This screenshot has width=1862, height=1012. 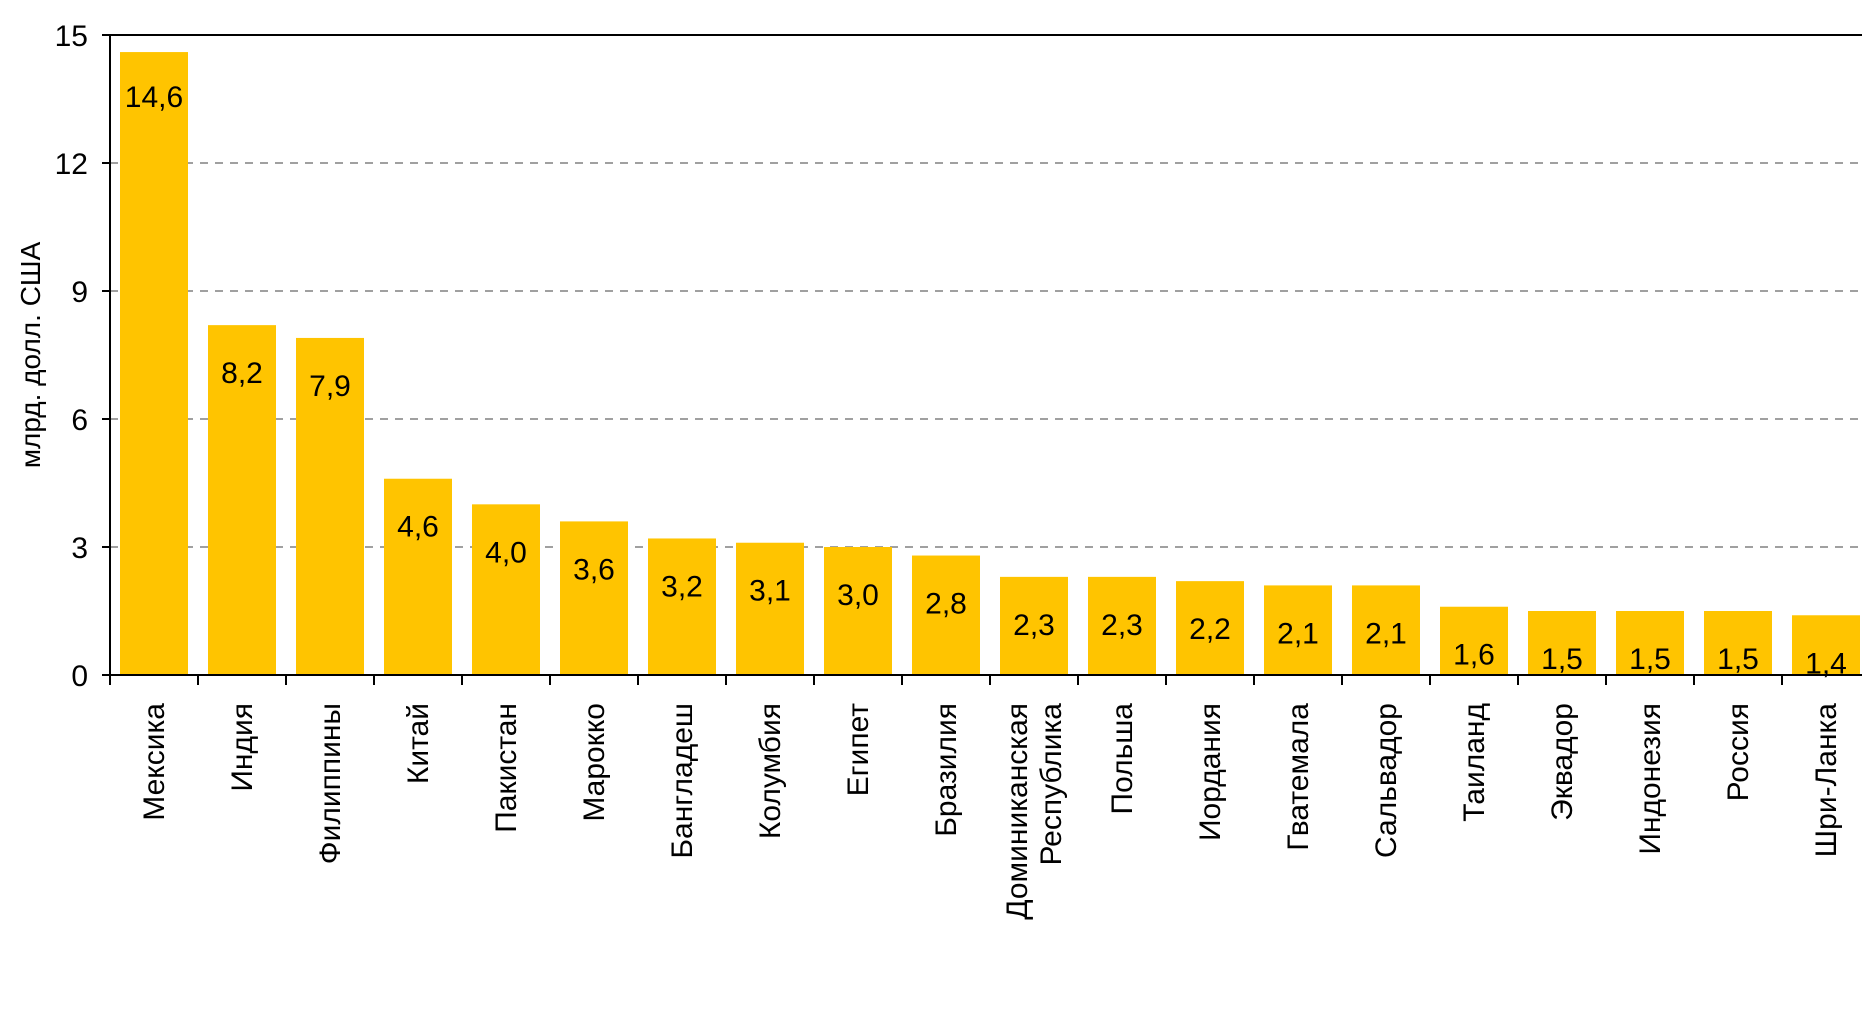 I want to click on y-tick-label: 12, so click(x=71, y=164).